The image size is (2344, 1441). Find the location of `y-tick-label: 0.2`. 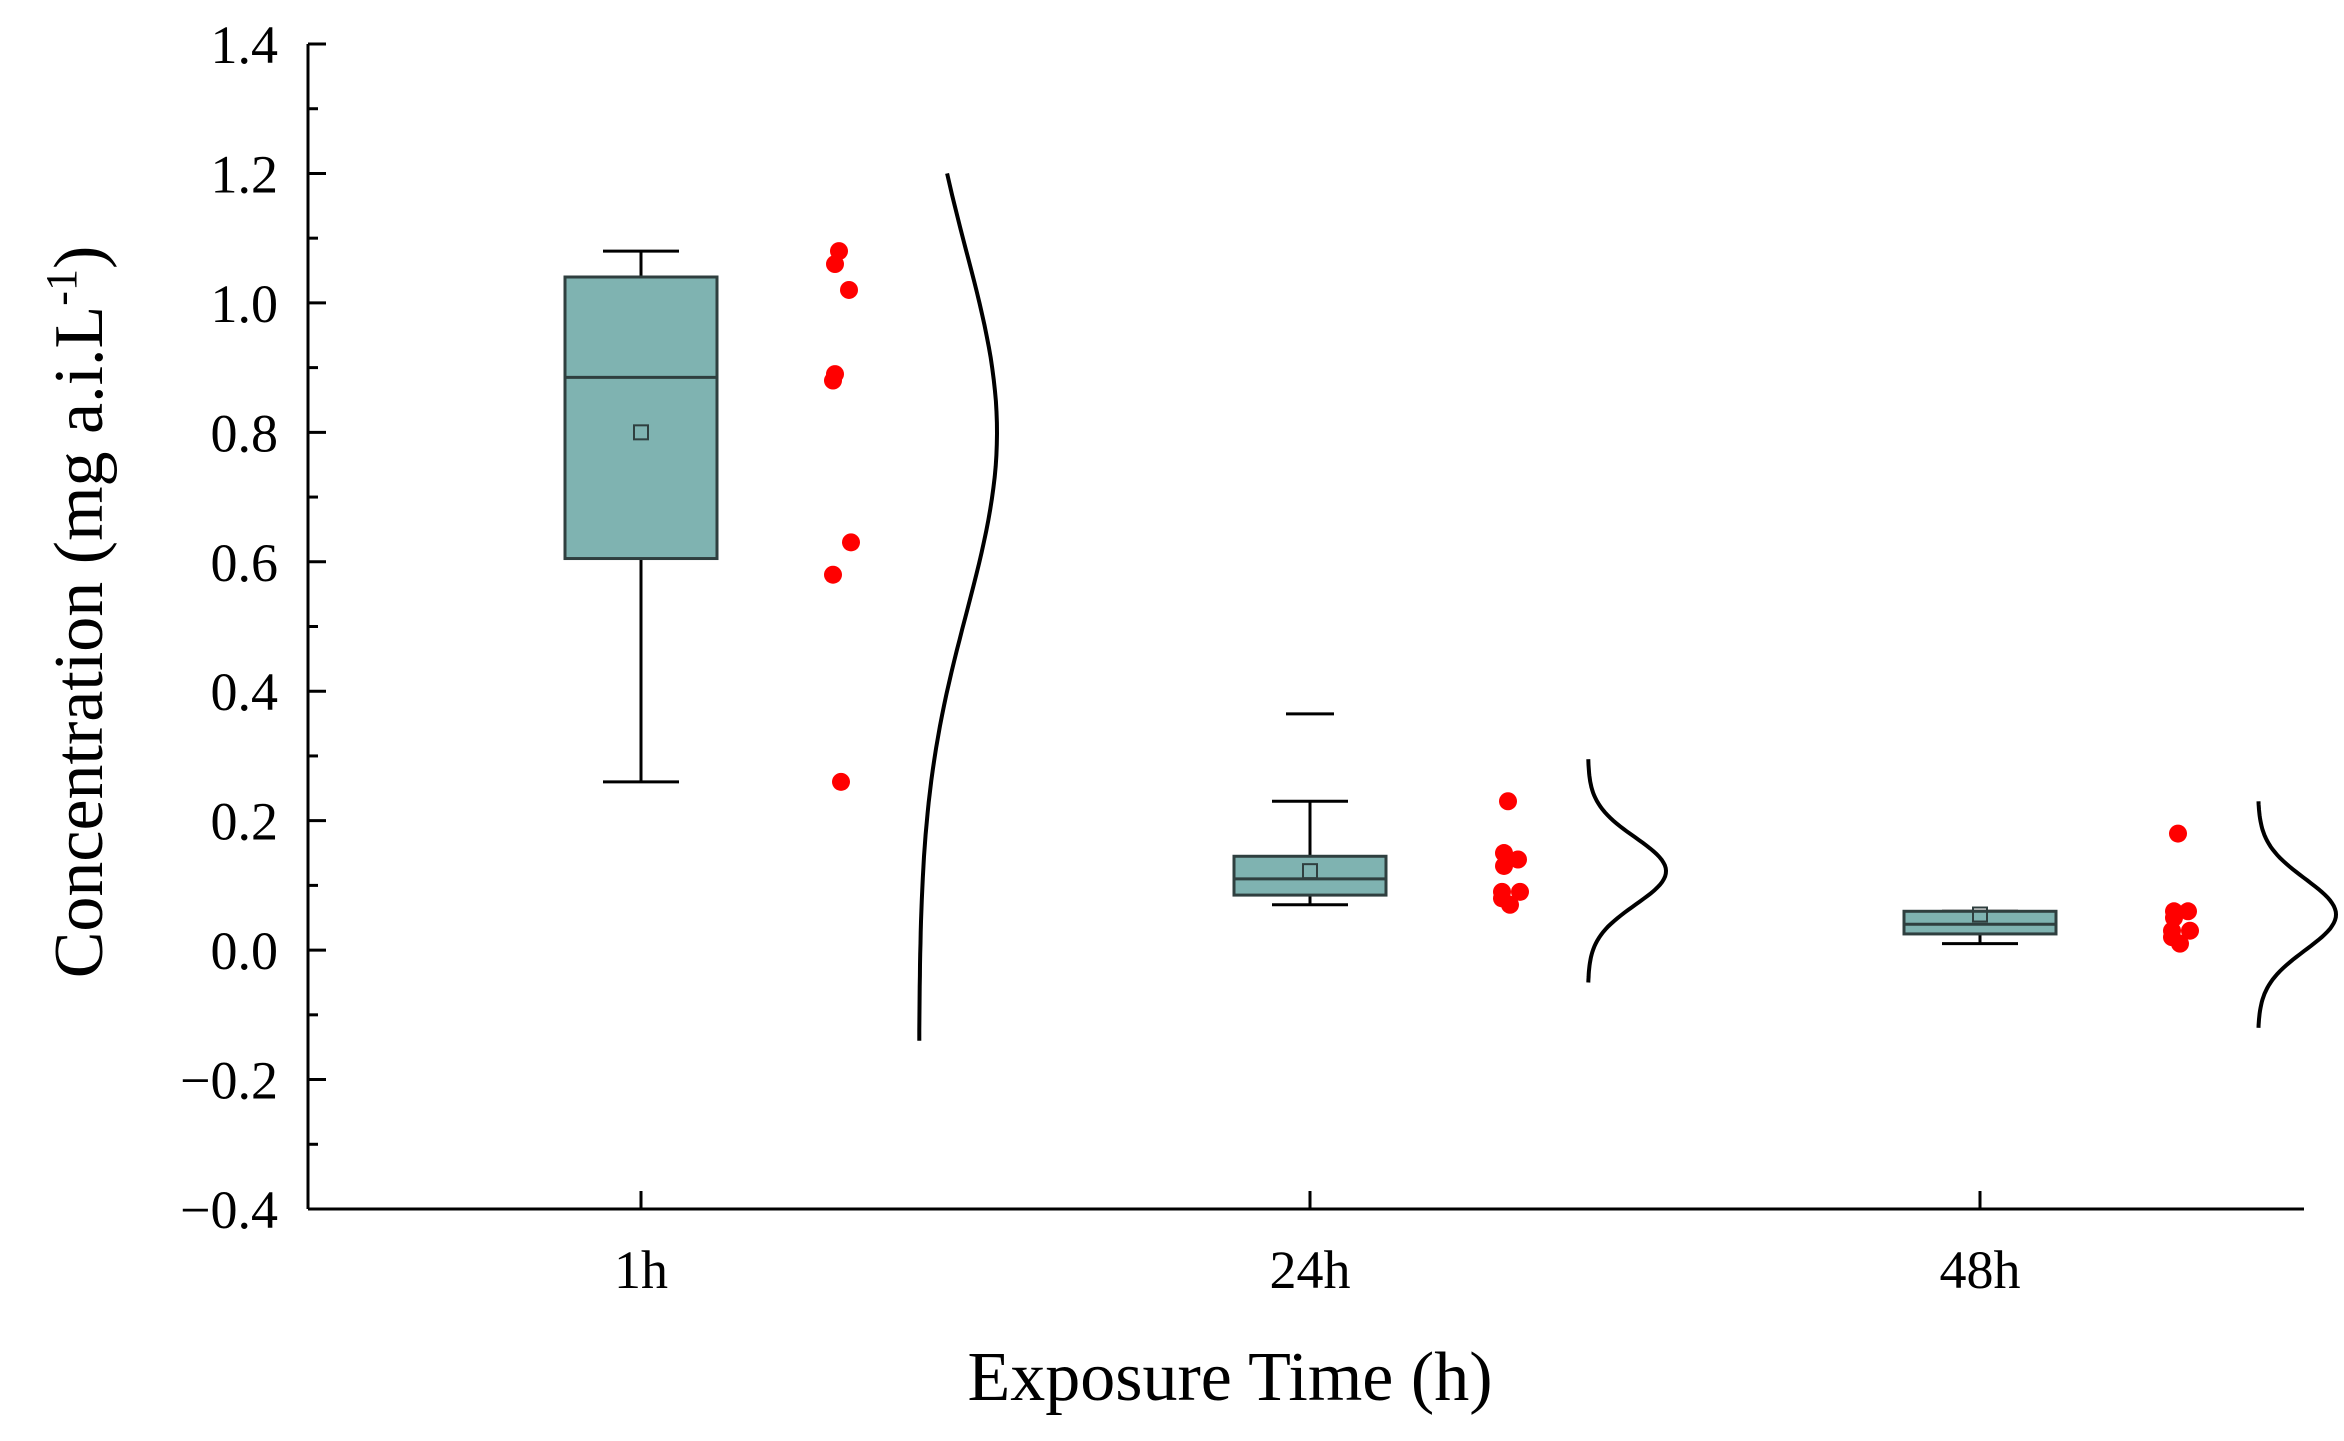

y-tick-label: 0.2 is located at coordinates (245, 822).